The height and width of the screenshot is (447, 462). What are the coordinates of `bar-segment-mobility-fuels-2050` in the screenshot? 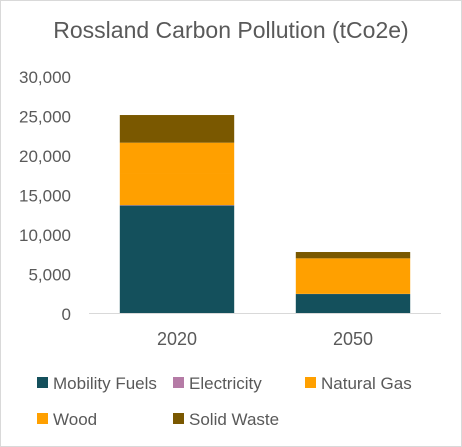 It's located at (353, 303).